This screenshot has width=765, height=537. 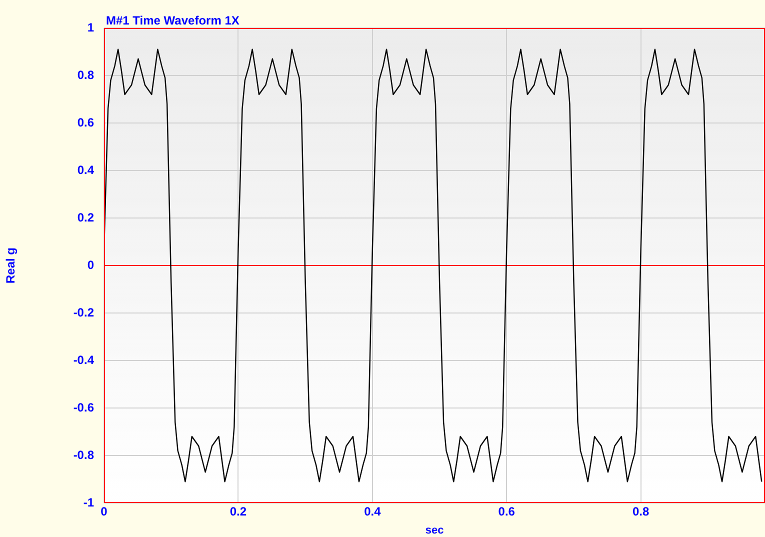 I want to click on y-tick-label: -0.6, so click(x=83, y=407).